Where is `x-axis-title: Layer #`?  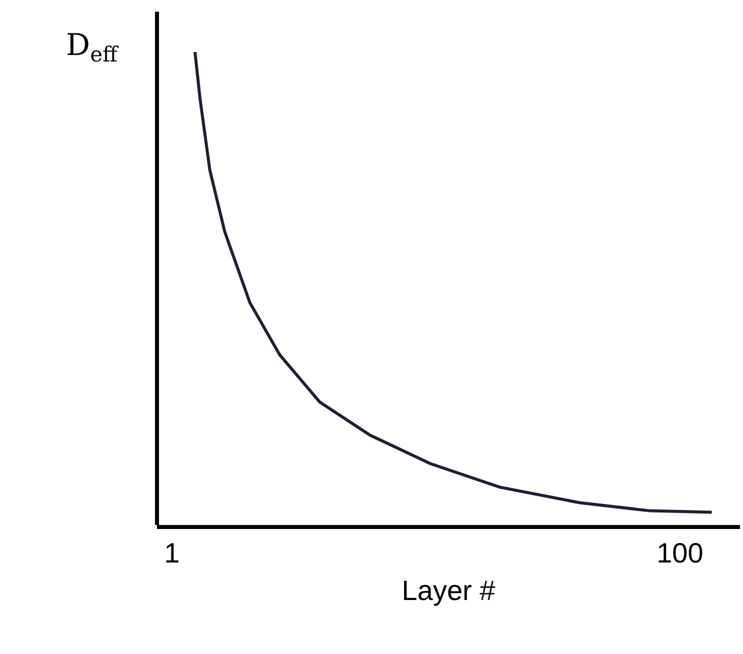 x-axis-title: Layer # is located at coordinates (449, 590).